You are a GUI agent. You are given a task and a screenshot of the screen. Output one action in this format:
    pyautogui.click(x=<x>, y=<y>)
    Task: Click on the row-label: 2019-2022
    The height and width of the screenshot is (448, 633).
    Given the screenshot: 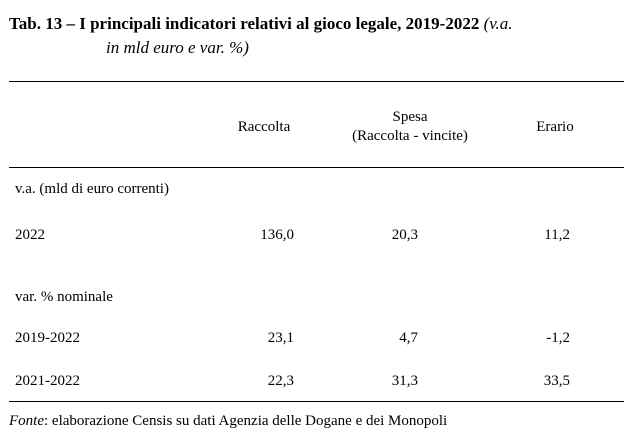 What is the action you would take?
    pyautogui.click(x=47, y=338)
    